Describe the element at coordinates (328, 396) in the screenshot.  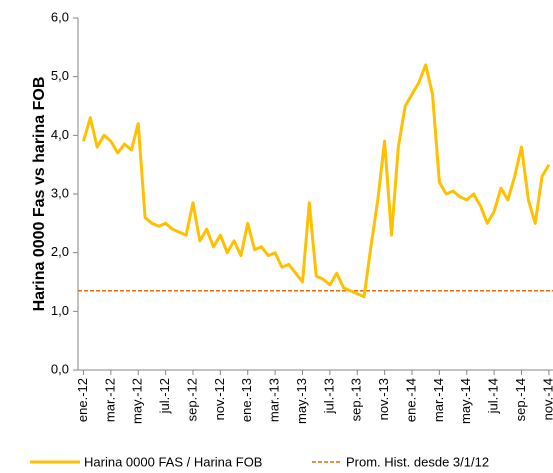
I see `x-tick-label: jul.-13` at that location.